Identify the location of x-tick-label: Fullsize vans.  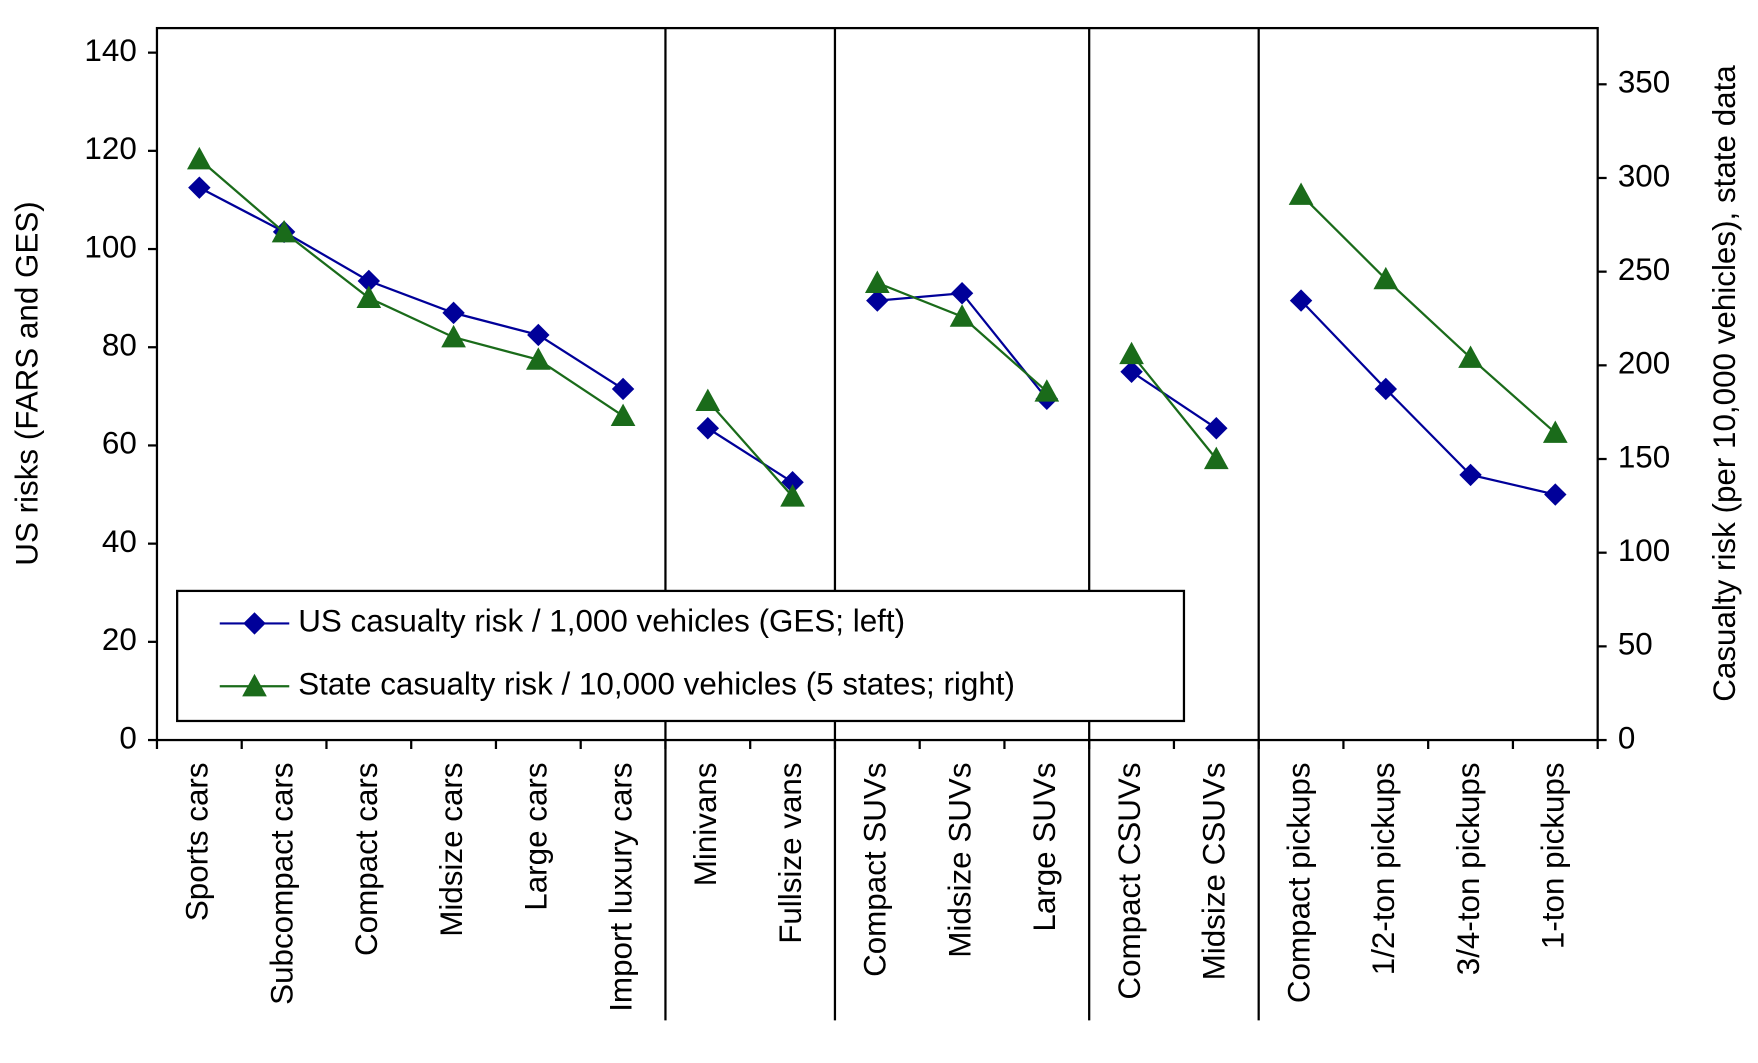
(790, 852).